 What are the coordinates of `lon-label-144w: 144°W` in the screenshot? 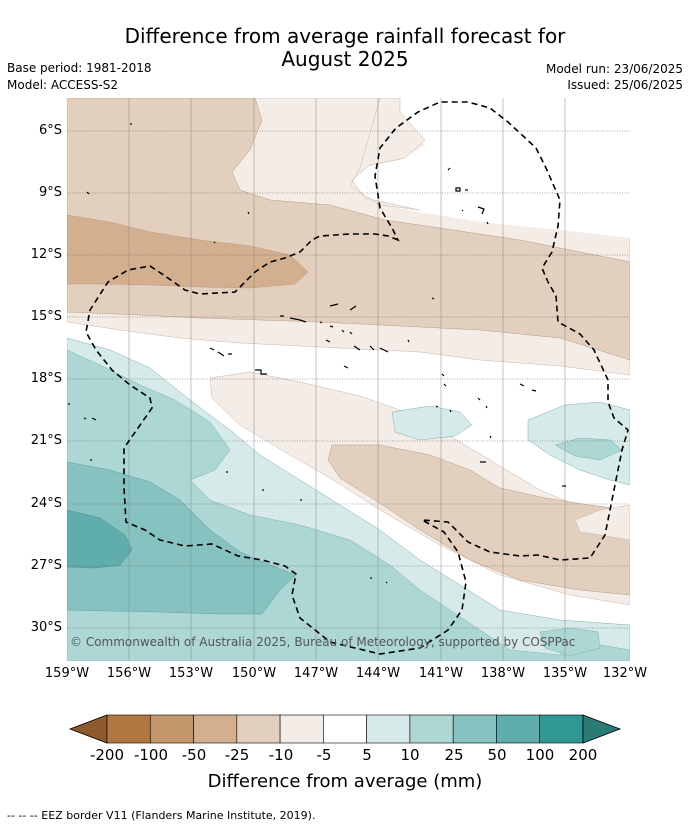 It's located at (378, 673).